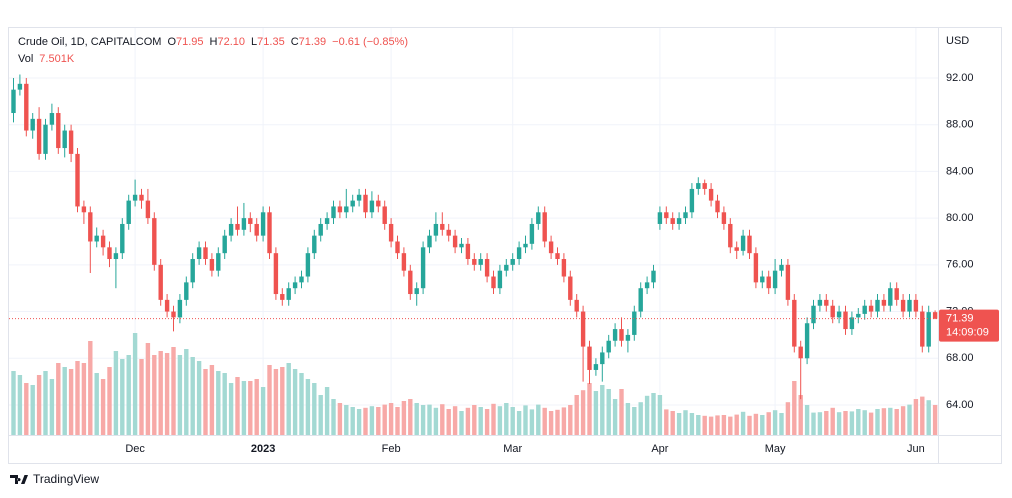 This screenshot has width=1012, height=498. I want to click on ohlc-label: L, so click(254, 42).